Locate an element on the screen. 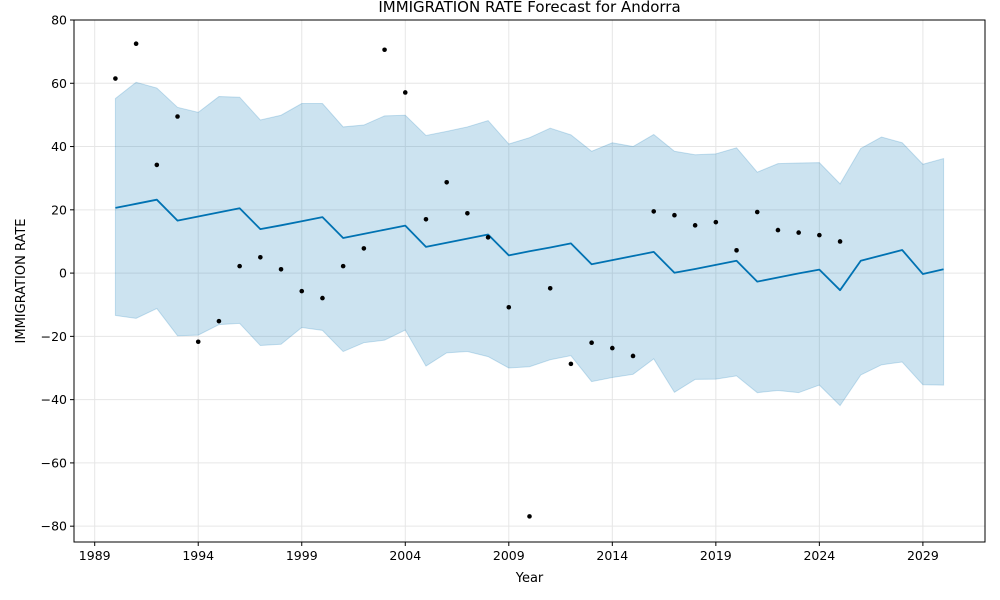 This screenshot has width=1000, height=600. y-tick-label: 20 is located at coordinates (59, 209).